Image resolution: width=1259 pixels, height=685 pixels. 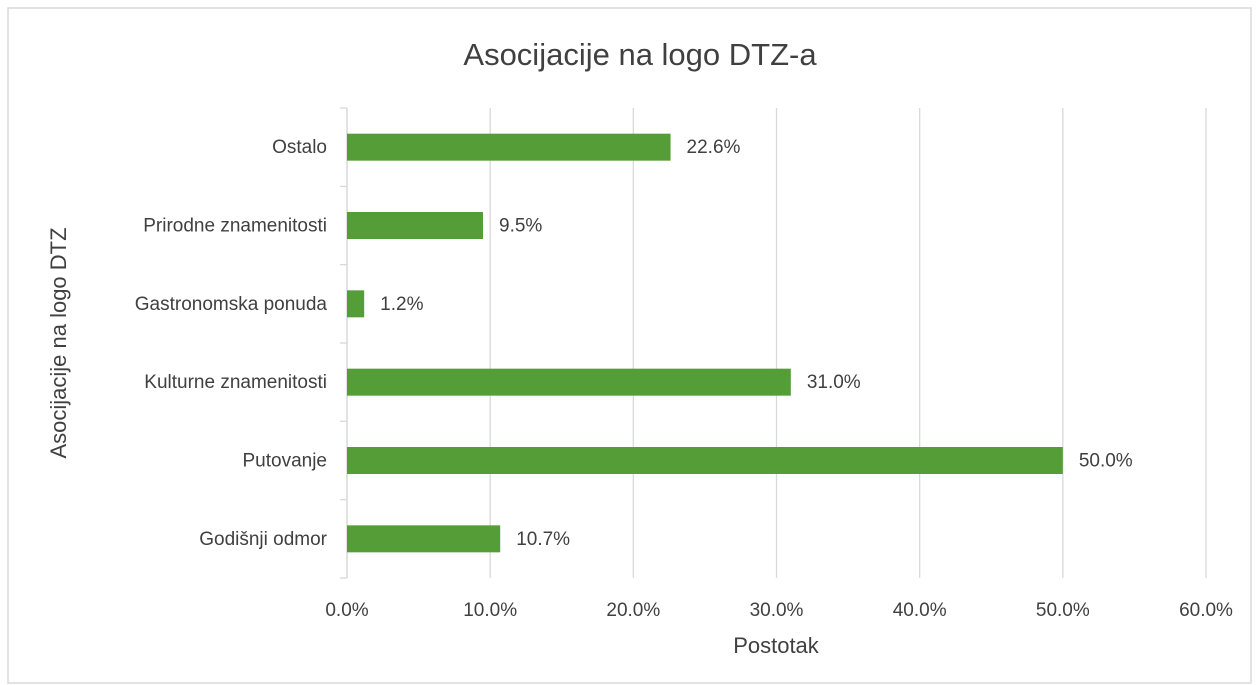 I want to click on x-tick-label: 0.0%, so click(x=346, y=610).